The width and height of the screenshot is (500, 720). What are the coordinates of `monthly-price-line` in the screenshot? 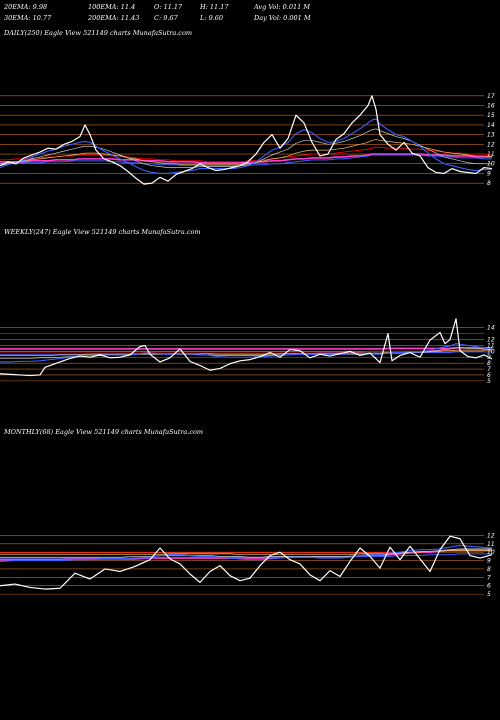 It's located at (246, 562).